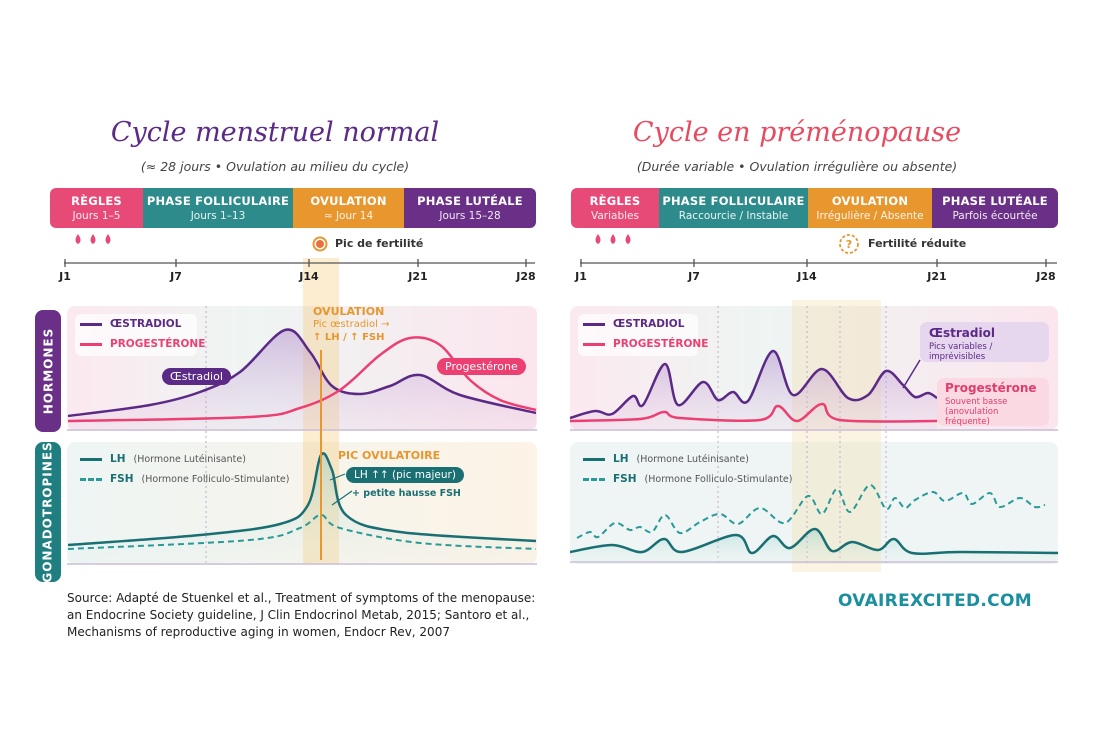 This screenshot has width=1097, height=731. What do you see at coordinates (814, 541) in the screenshot?
I see `lh-curve-right` at bounding box center [814, 541].